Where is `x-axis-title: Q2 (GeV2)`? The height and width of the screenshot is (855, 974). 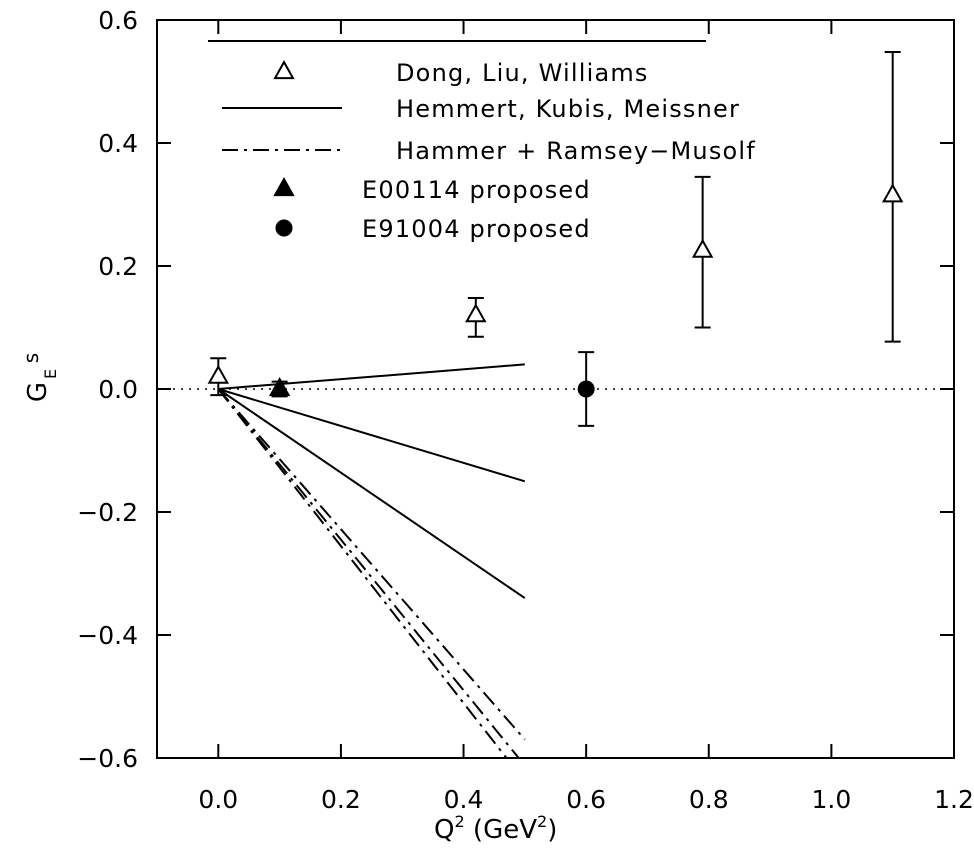 x-axis-title: Q2 (GeV2) is located at coordinates (495, 828).